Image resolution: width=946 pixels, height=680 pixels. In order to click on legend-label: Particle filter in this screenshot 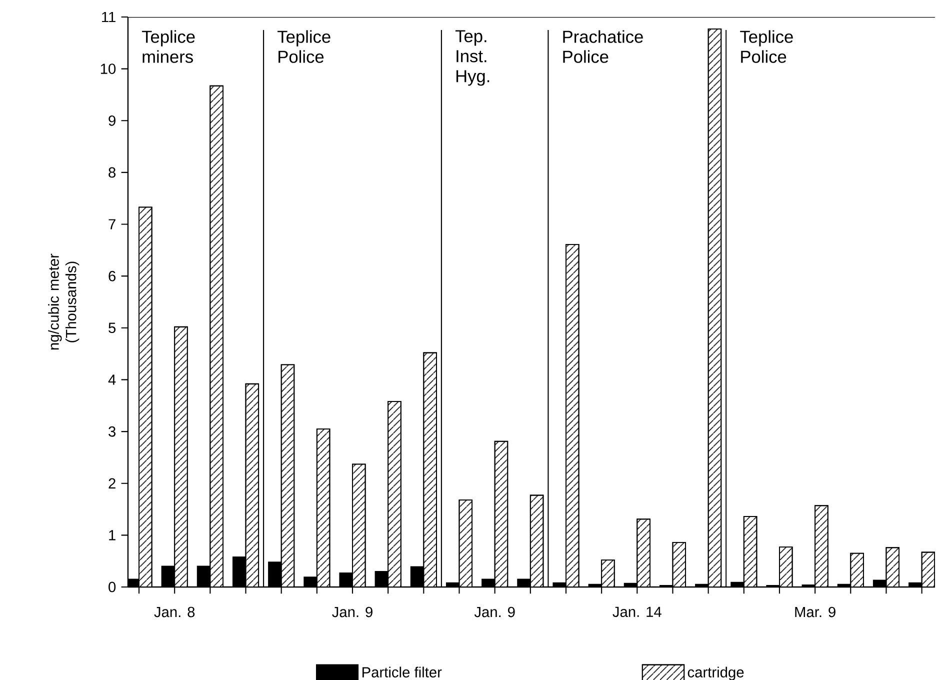, I will do `click(402, 672)`.